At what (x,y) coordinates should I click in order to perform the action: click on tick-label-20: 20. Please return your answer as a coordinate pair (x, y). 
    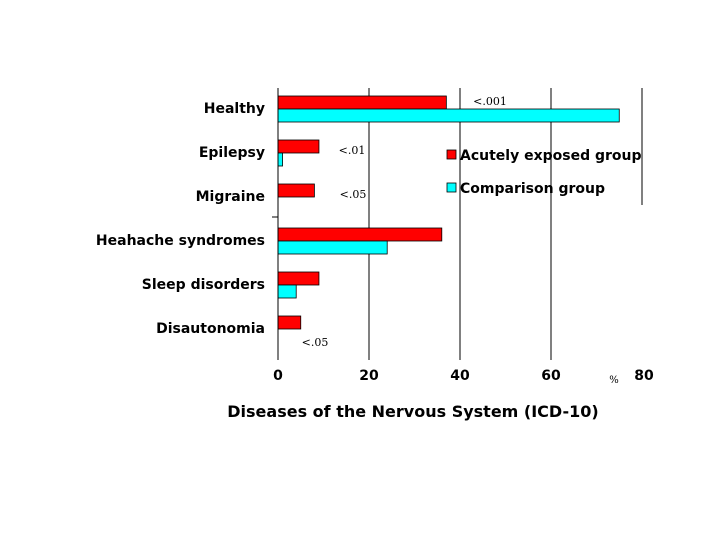
    Looking at the image, I should click on (369, 376).